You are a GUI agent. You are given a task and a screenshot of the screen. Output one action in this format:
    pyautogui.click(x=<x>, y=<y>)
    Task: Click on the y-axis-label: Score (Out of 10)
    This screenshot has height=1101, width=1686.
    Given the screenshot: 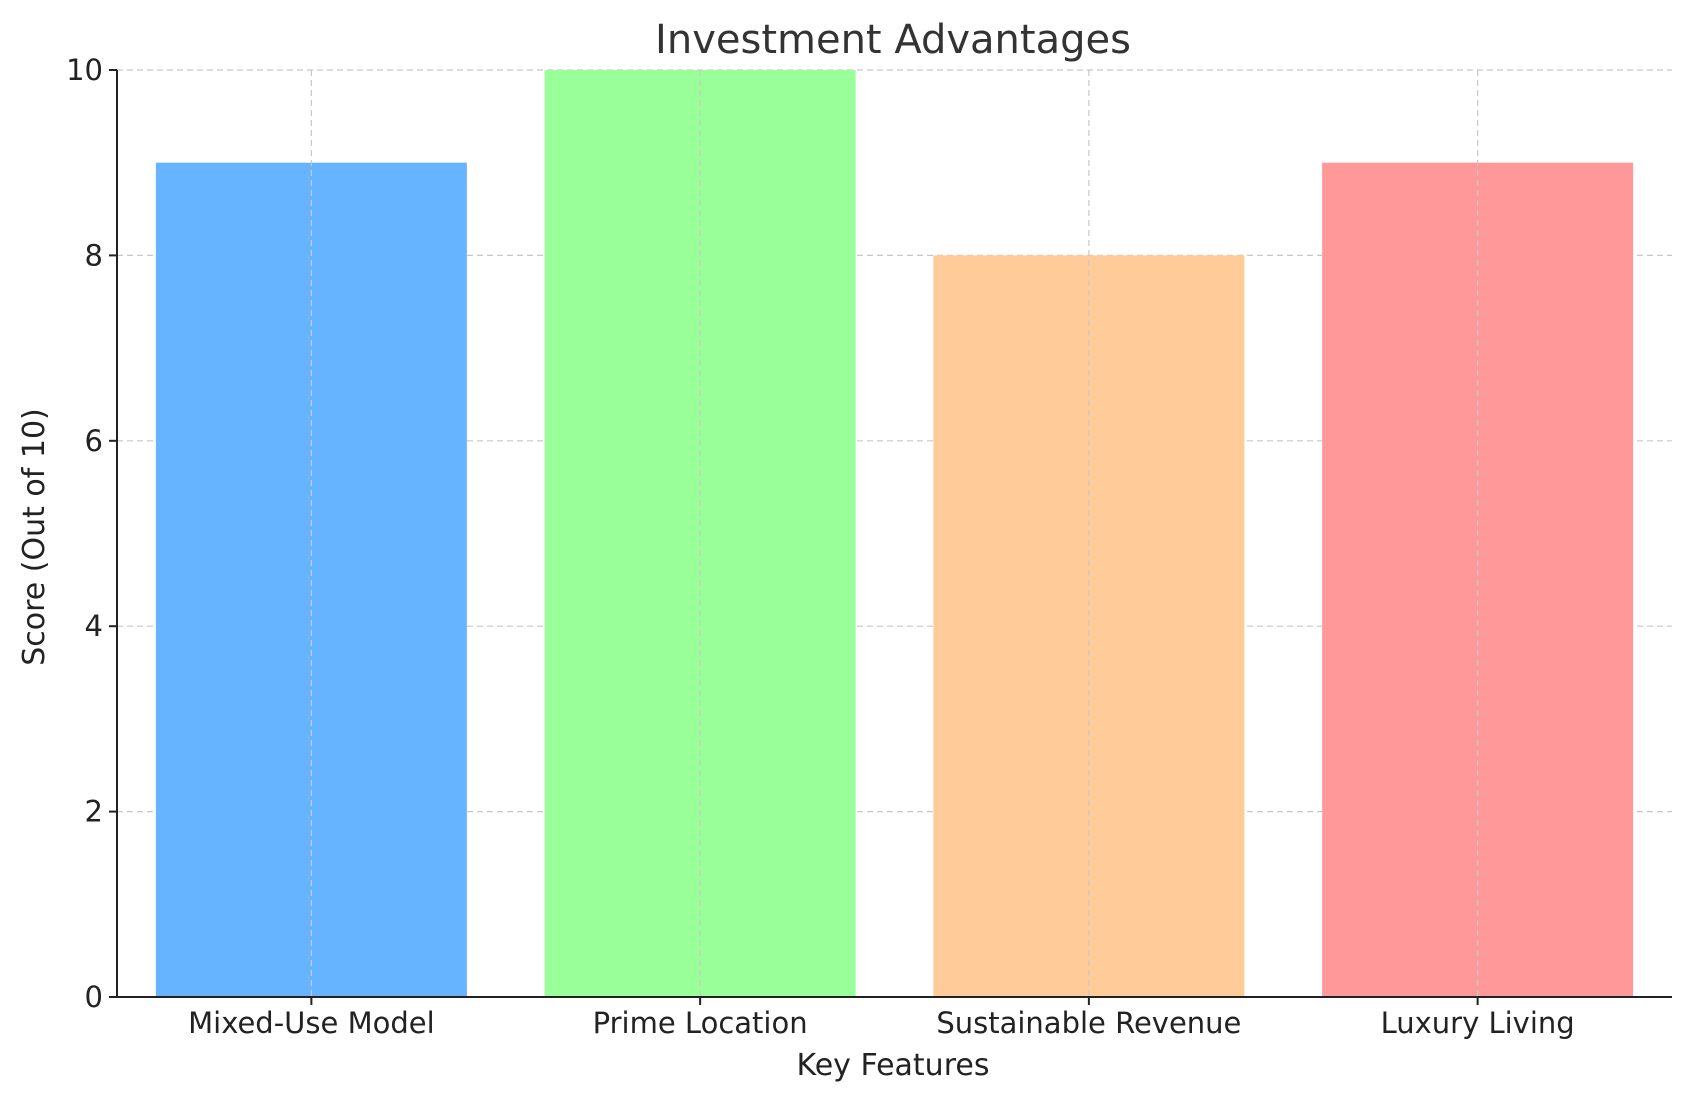 What is the action you would take?
    pyautogui.click(x=34, y=537)
    